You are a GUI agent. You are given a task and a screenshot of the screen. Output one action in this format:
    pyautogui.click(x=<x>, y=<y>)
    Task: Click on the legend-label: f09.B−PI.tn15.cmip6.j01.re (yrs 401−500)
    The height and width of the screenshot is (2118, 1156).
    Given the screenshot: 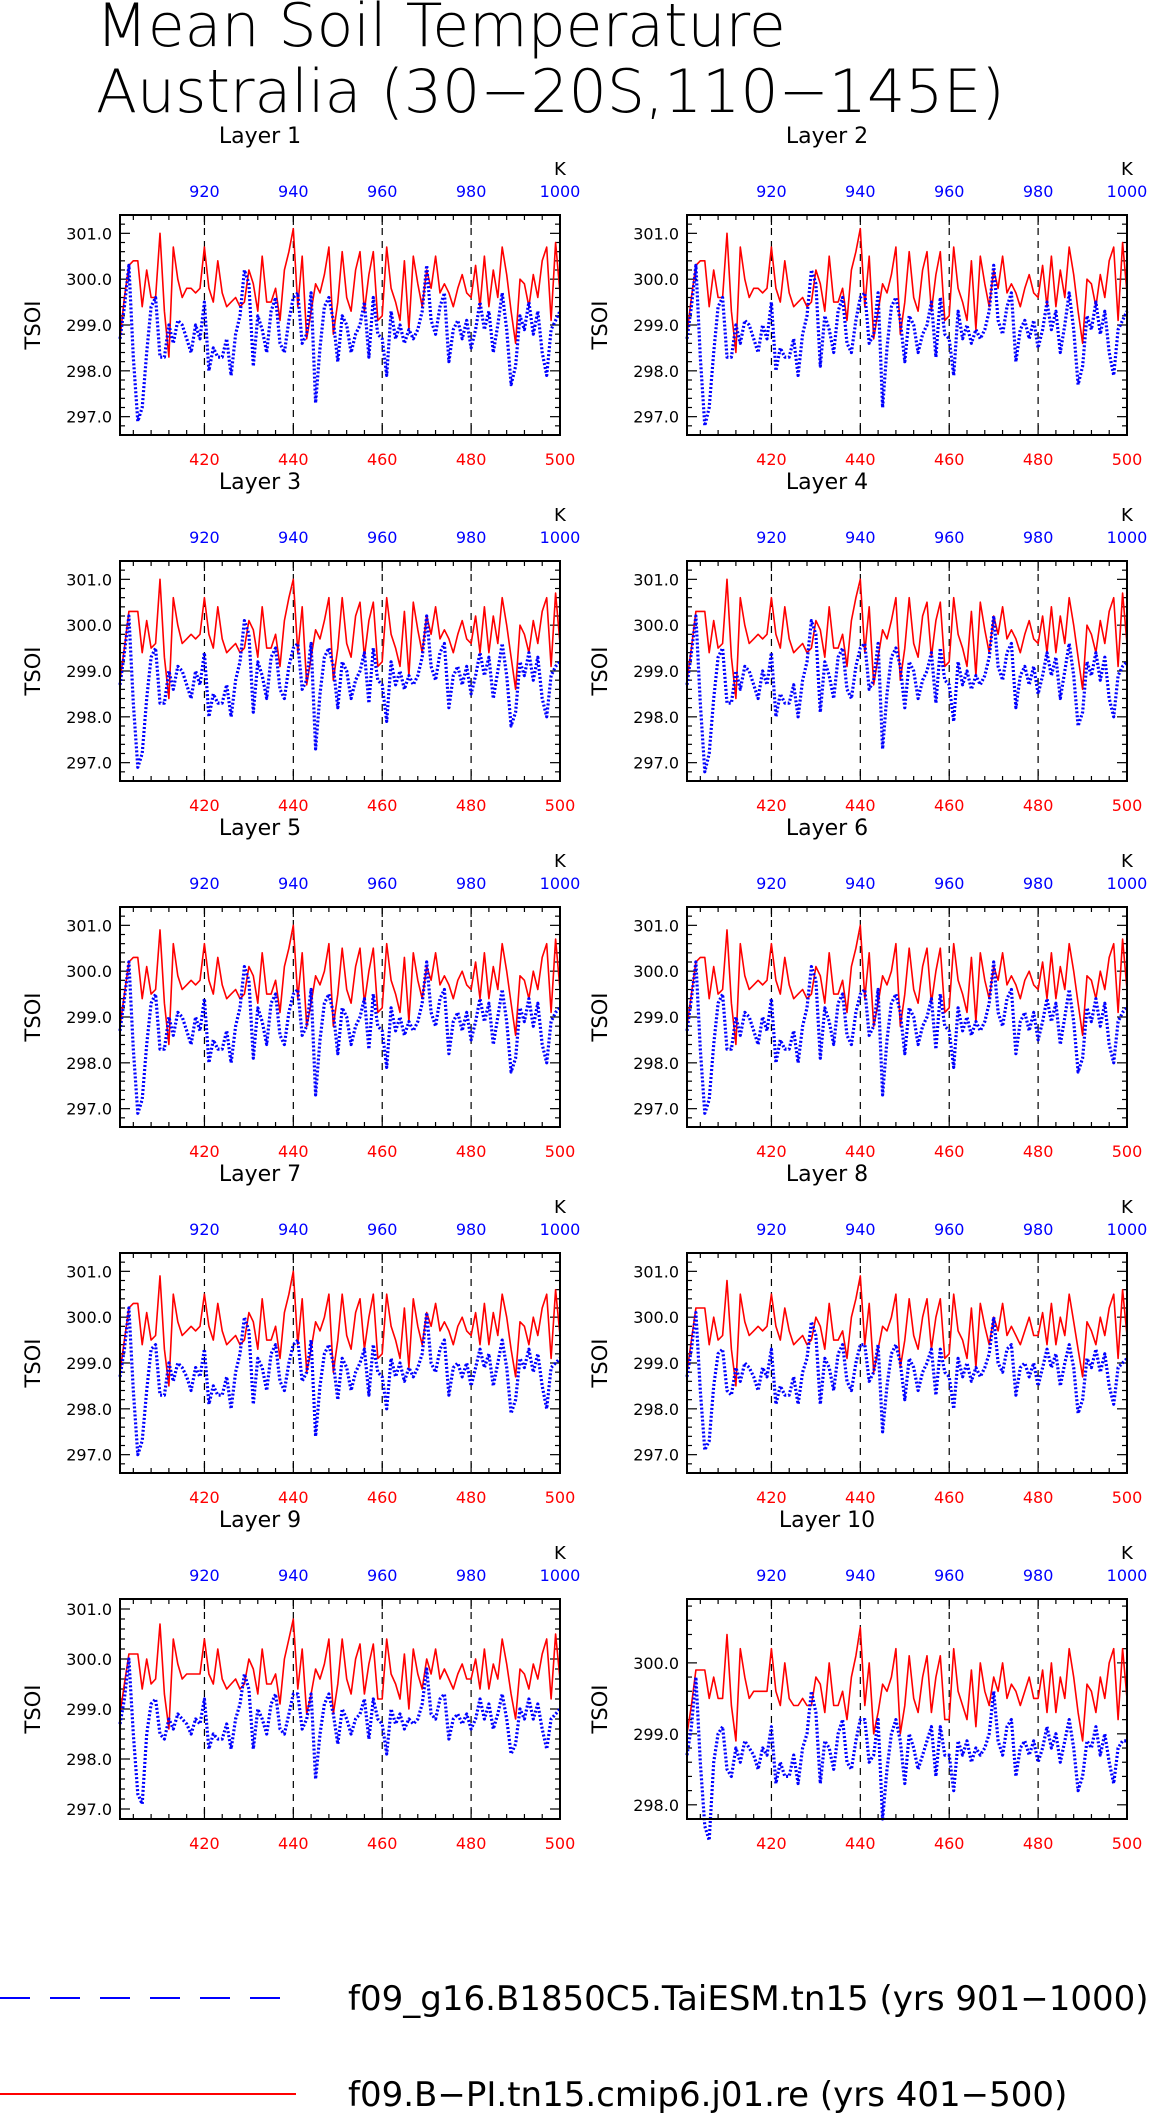 What is the action you would take?
    pyautogui.click(x=707, y=2095)
    